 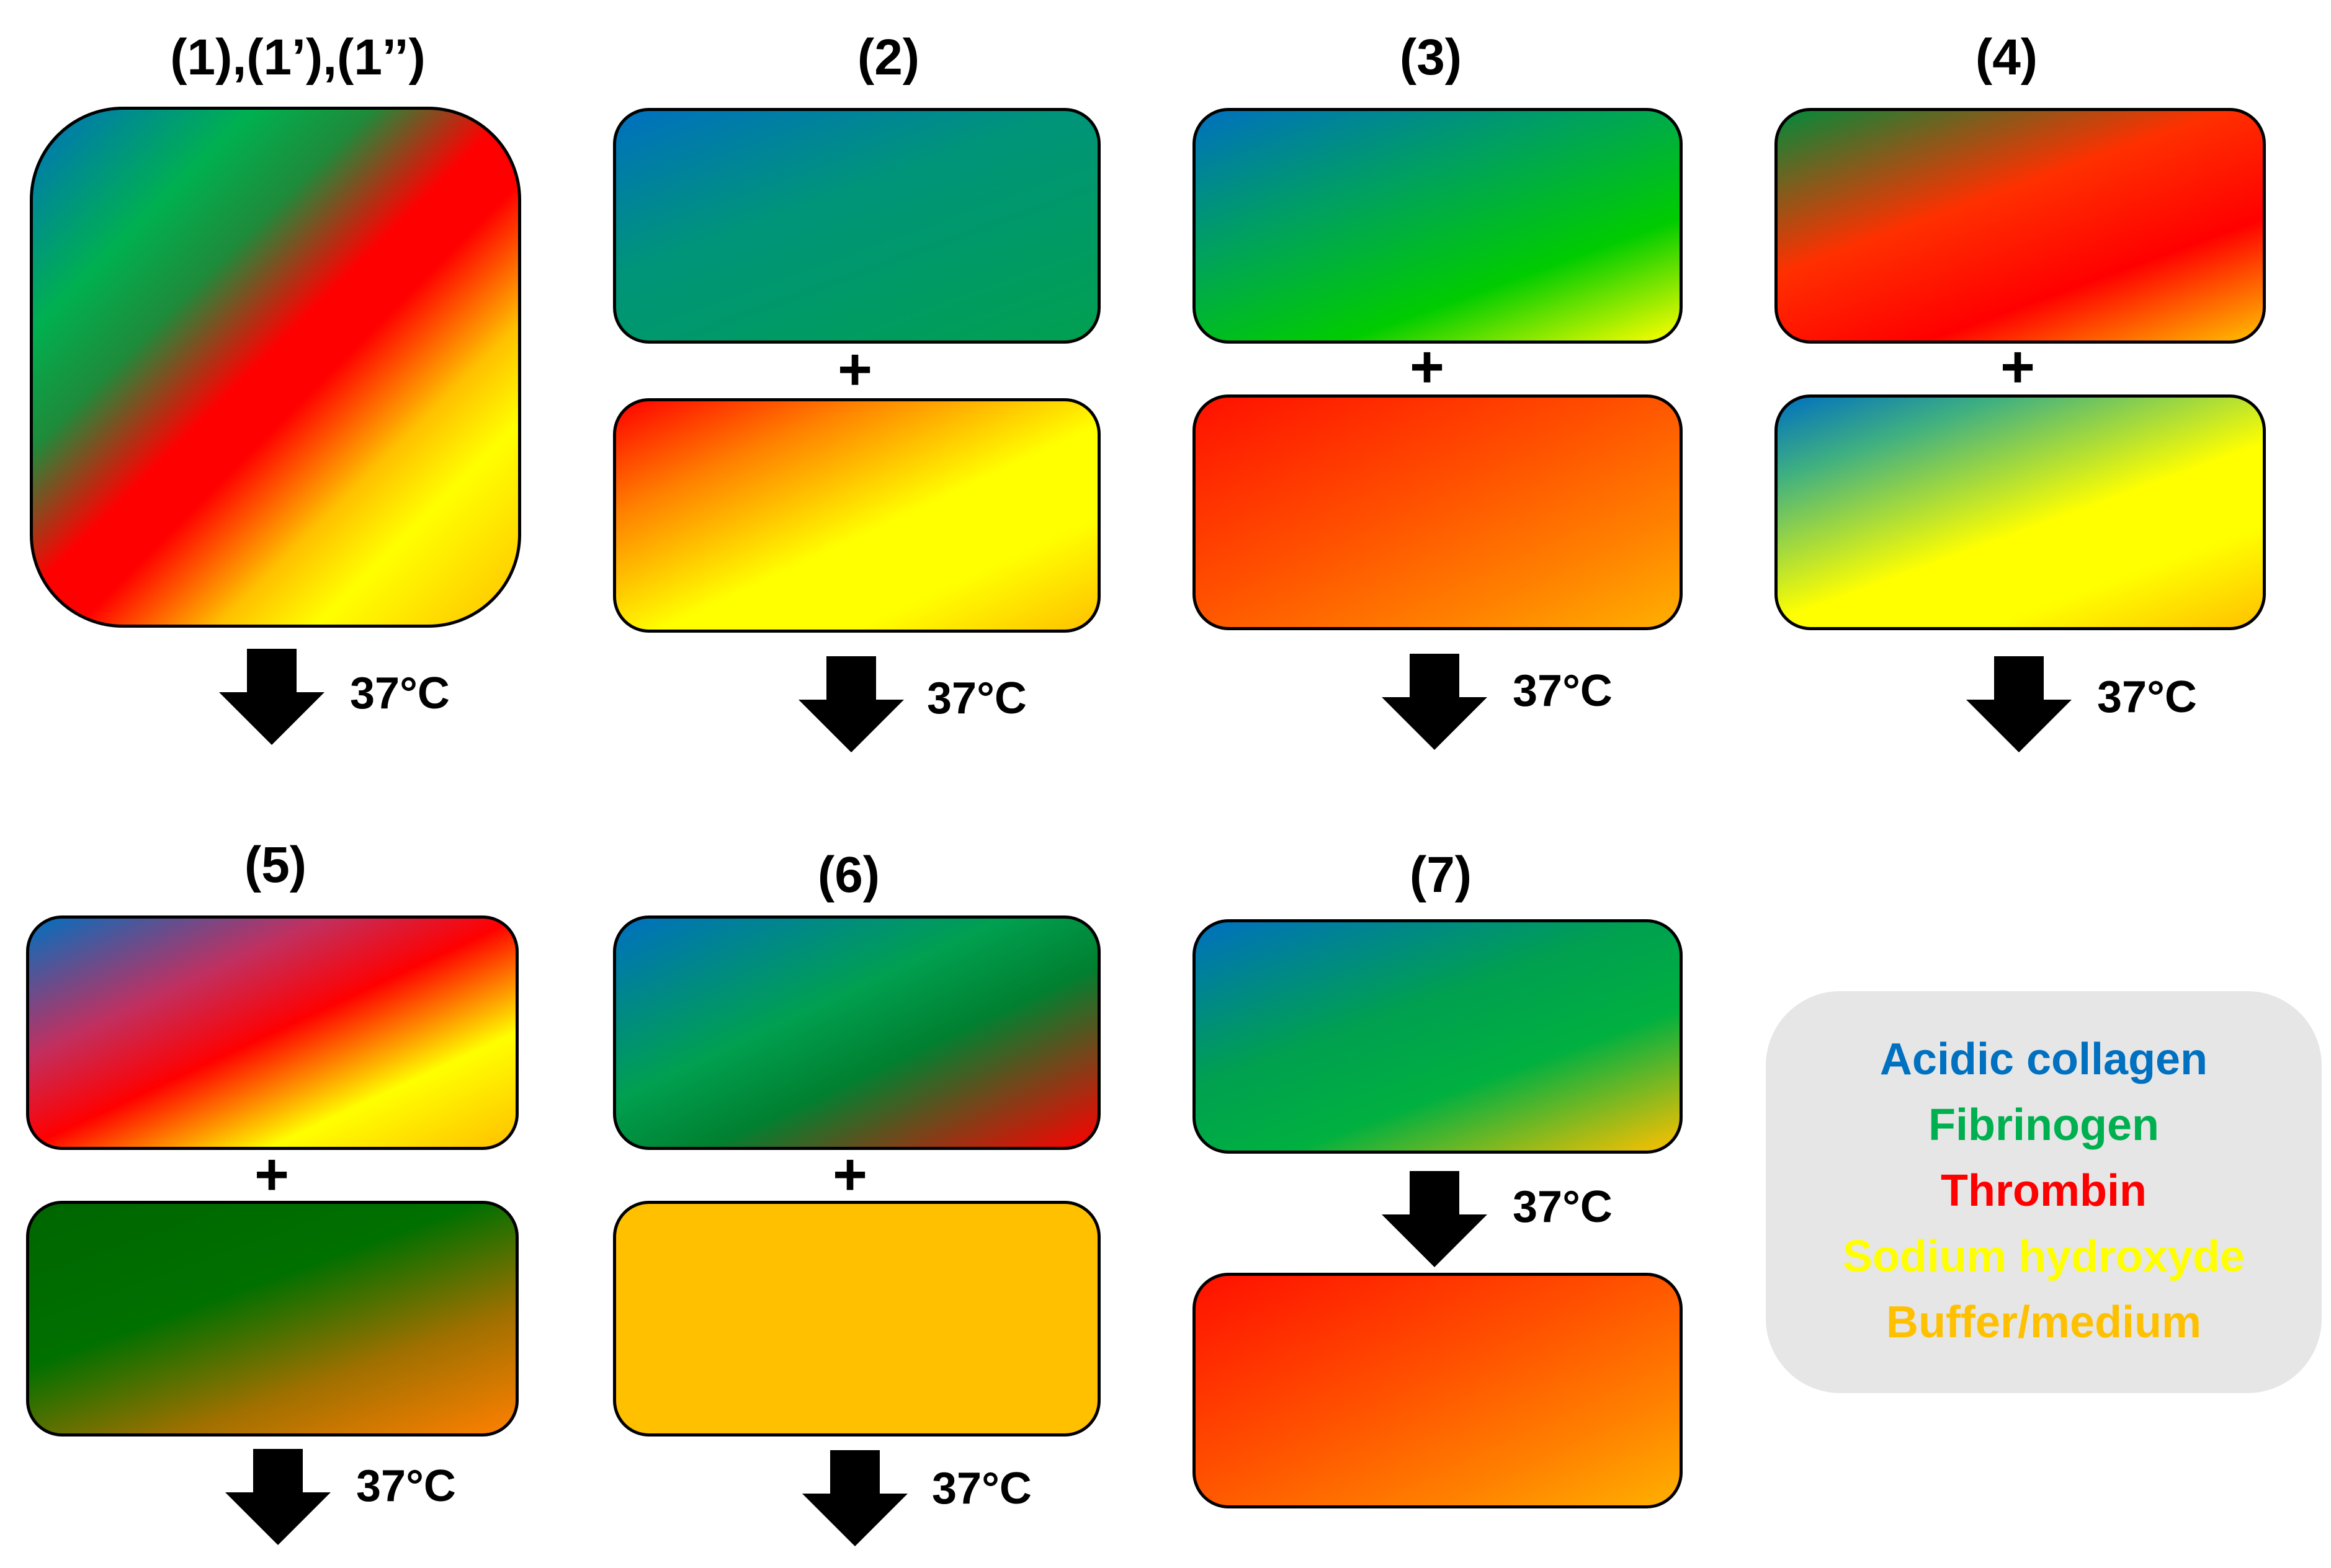 What do you see at coordinates (2043, 1125) in the screenshot?
I see `legend-item-fibrinogen: Fibrinogen` at bounding box center [2043, 1125].